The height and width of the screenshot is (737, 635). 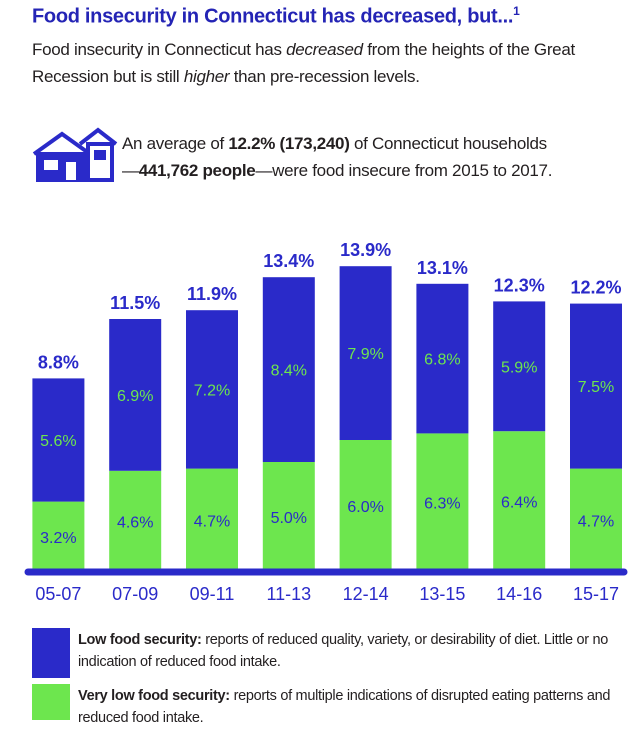 I want to click on stat-text: of Connecticut households, so click(x=448, y=143).